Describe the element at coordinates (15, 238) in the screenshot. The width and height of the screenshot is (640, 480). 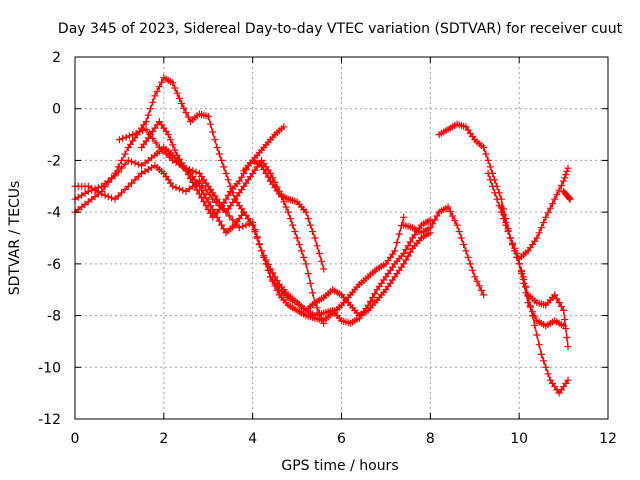
I see `y-axis-label: SDTVAR / TECUs` at that location.